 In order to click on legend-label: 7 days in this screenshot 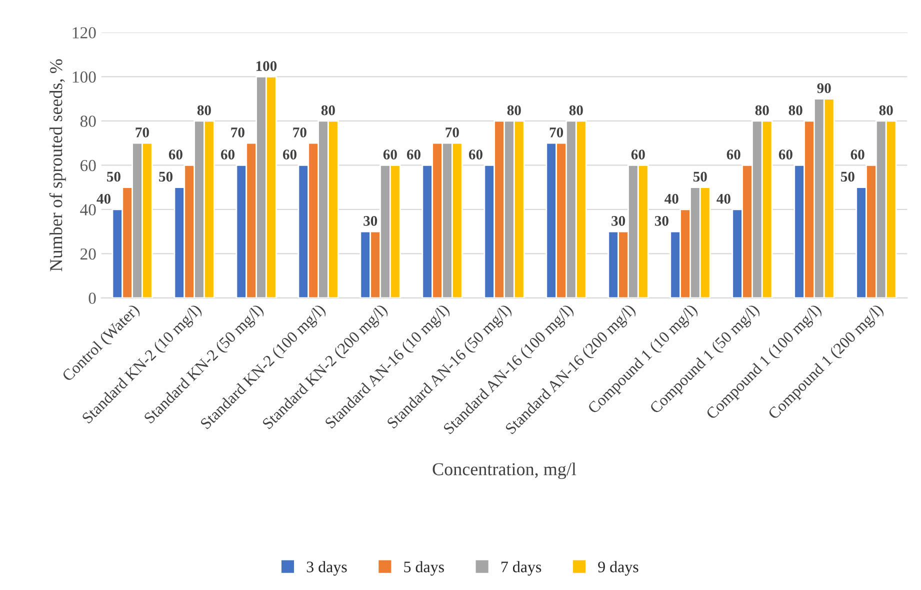, I will do `click(521, 568)`.